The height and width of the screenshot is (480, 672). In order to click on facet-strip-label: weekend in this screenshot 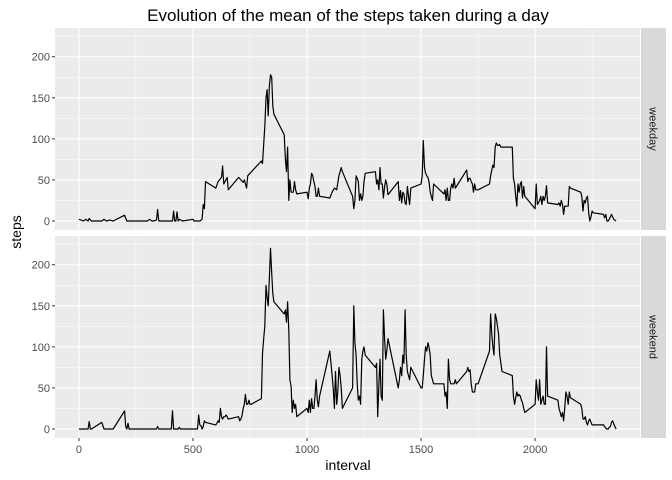, I will do `click(653, 336)`.